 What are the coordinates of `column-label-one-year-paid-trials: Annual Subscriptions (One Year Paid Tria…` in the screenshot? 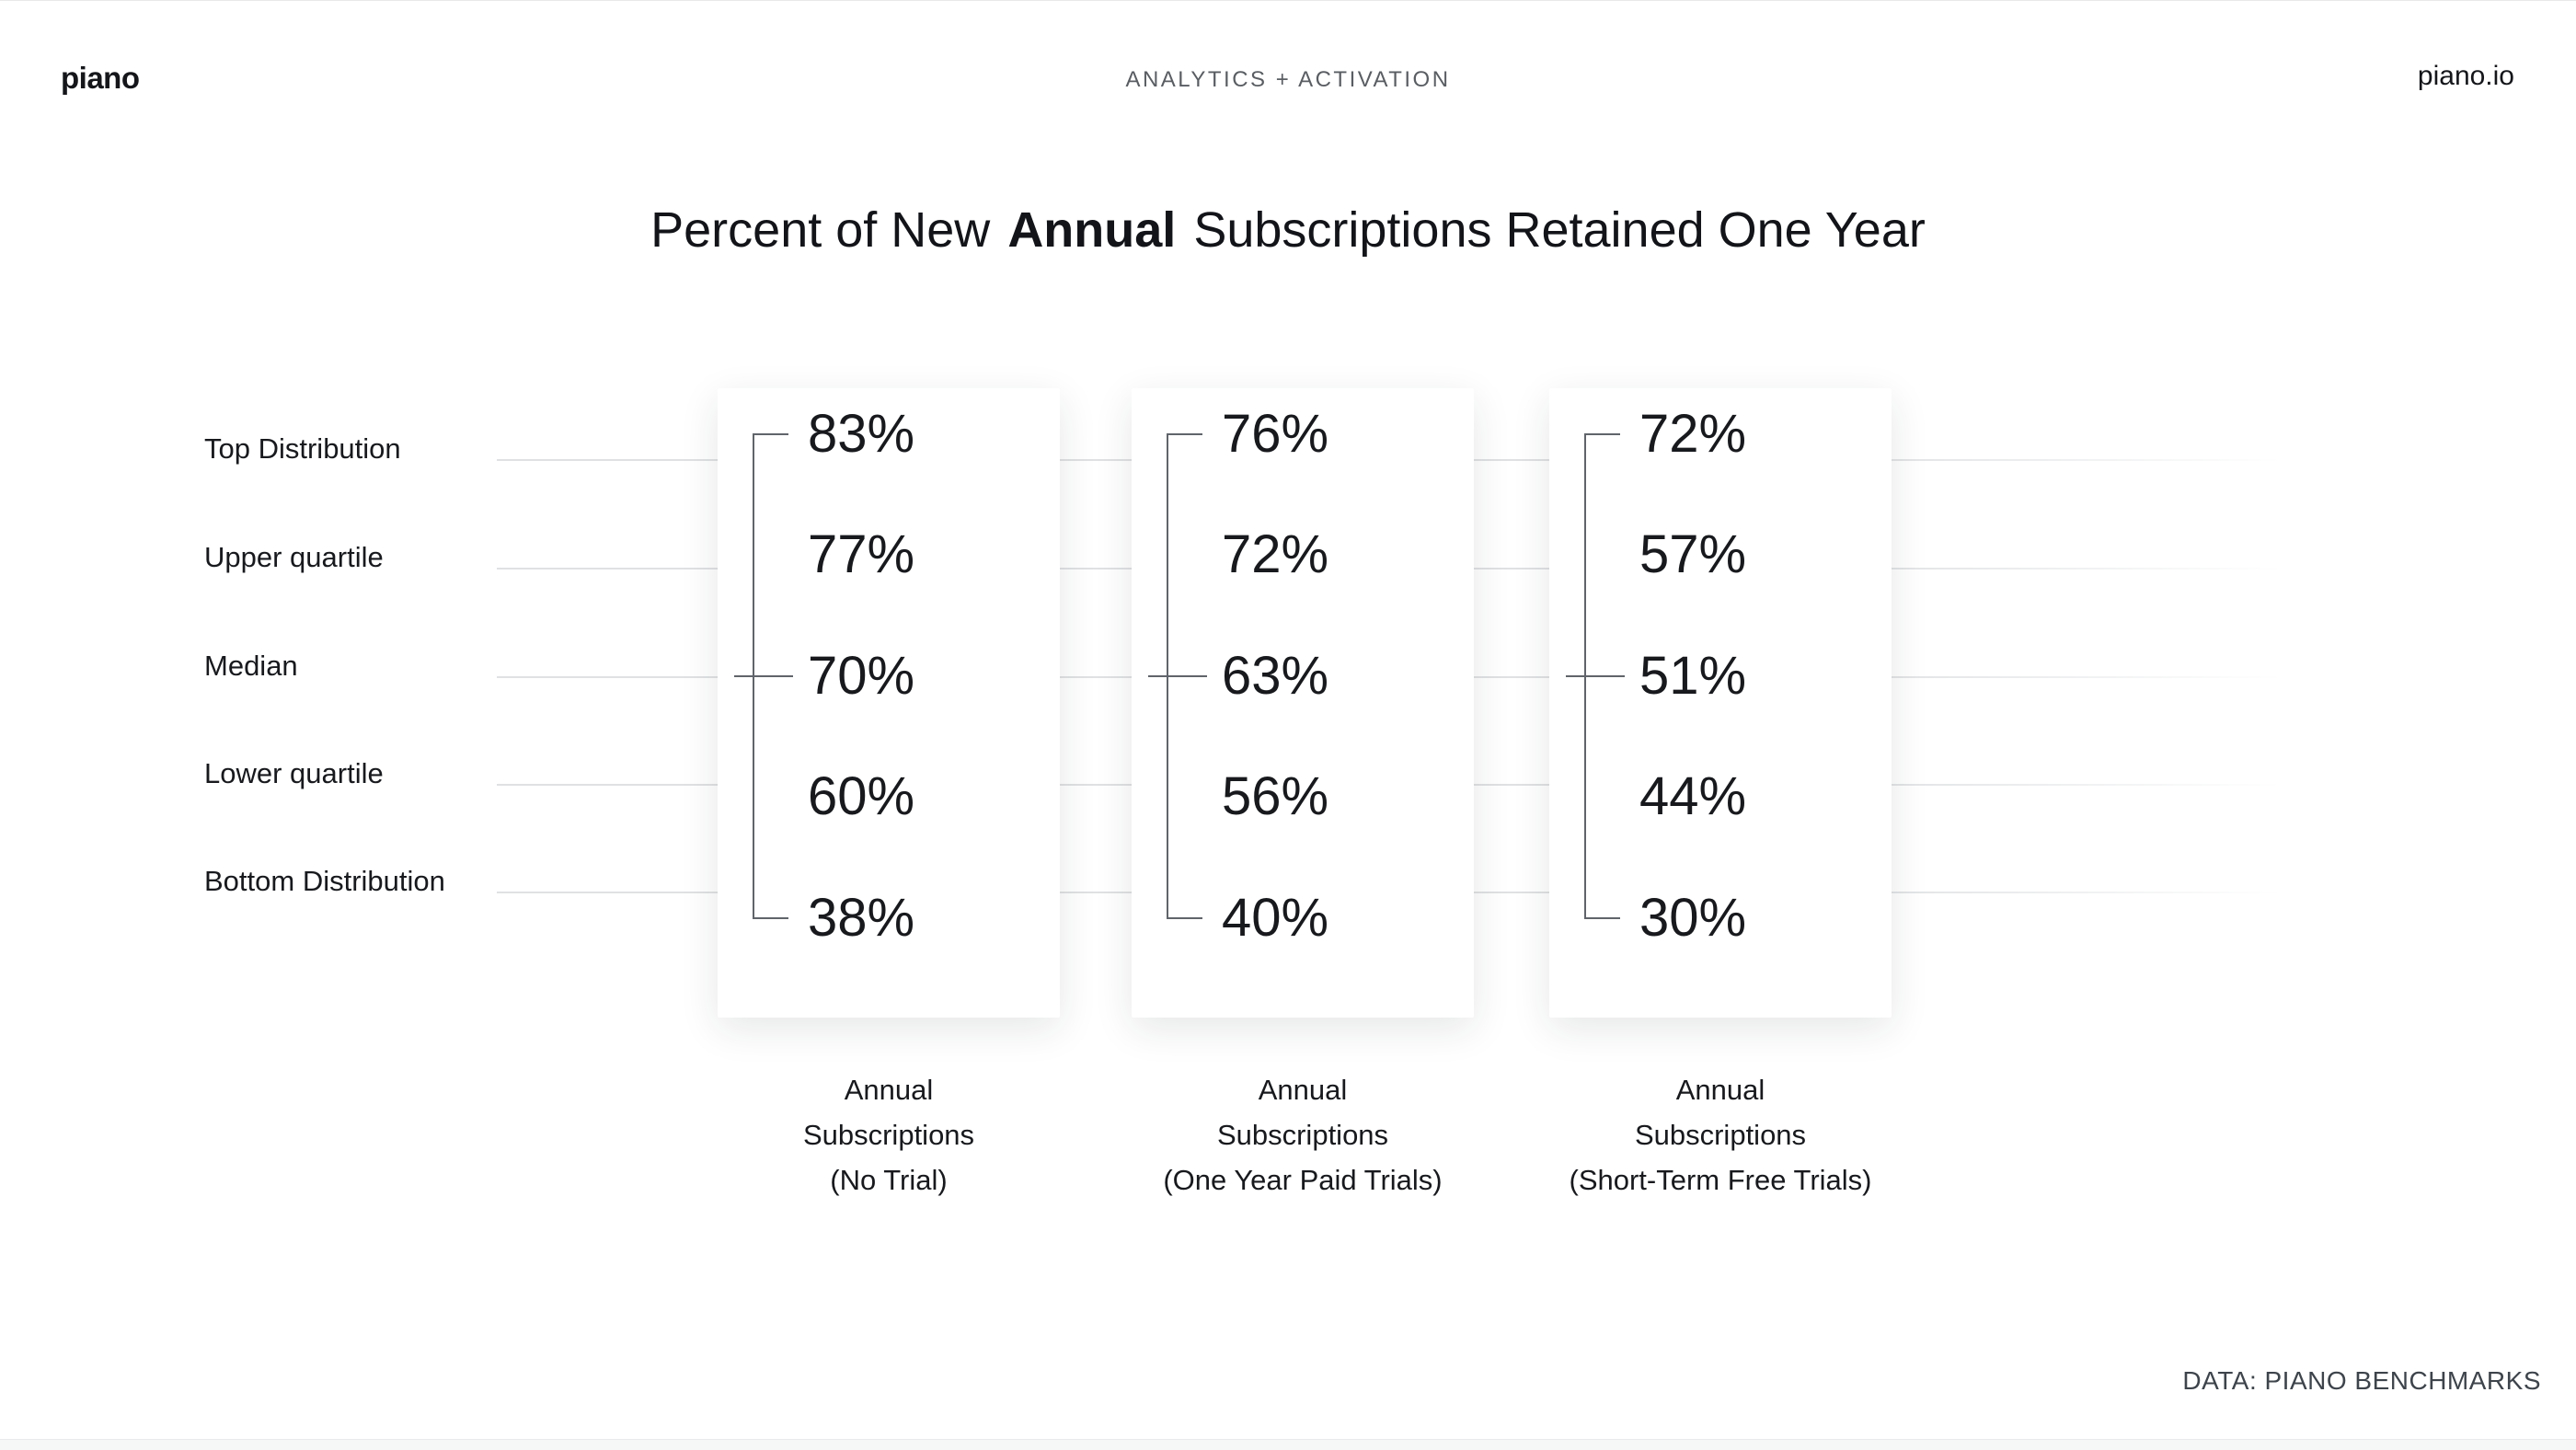 It's located at (1303, 1135).